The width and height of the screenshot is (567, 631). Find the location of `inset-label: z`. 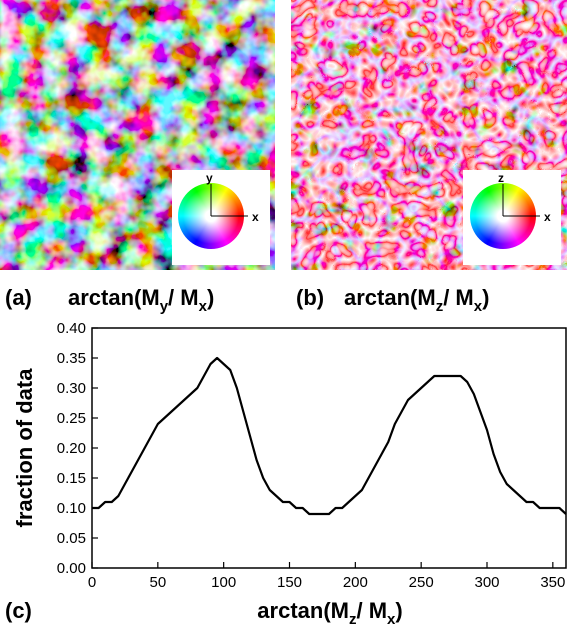

inset-label: z is located at coordinates (501, 178).